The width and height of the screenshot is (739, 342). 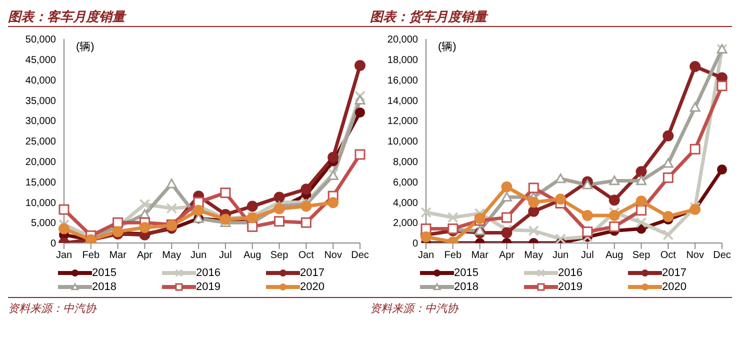 What do you see at coordinates (189, 17) in the screenshot?
I see `chart-title: 图表：客车月度销量` at bounding box center [189, 17].